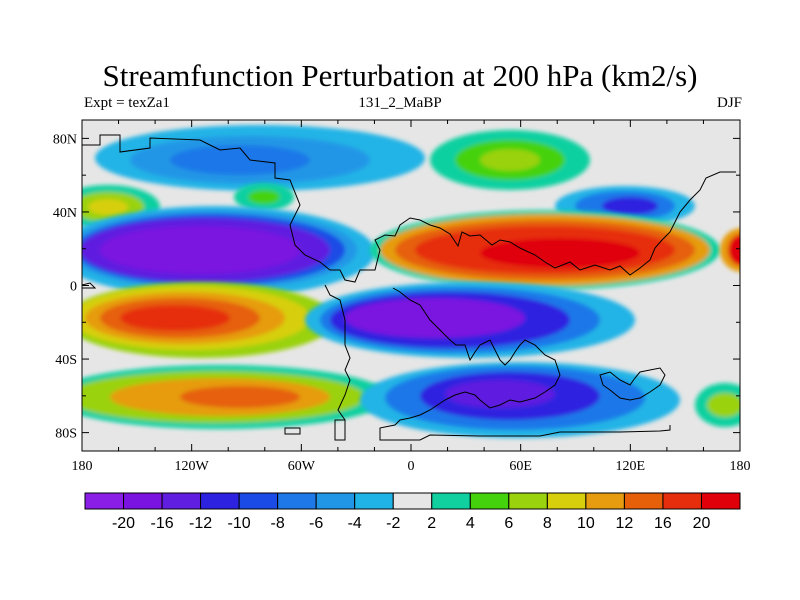  I want to click on colorbar-level-label: -4, so click(355, 523).